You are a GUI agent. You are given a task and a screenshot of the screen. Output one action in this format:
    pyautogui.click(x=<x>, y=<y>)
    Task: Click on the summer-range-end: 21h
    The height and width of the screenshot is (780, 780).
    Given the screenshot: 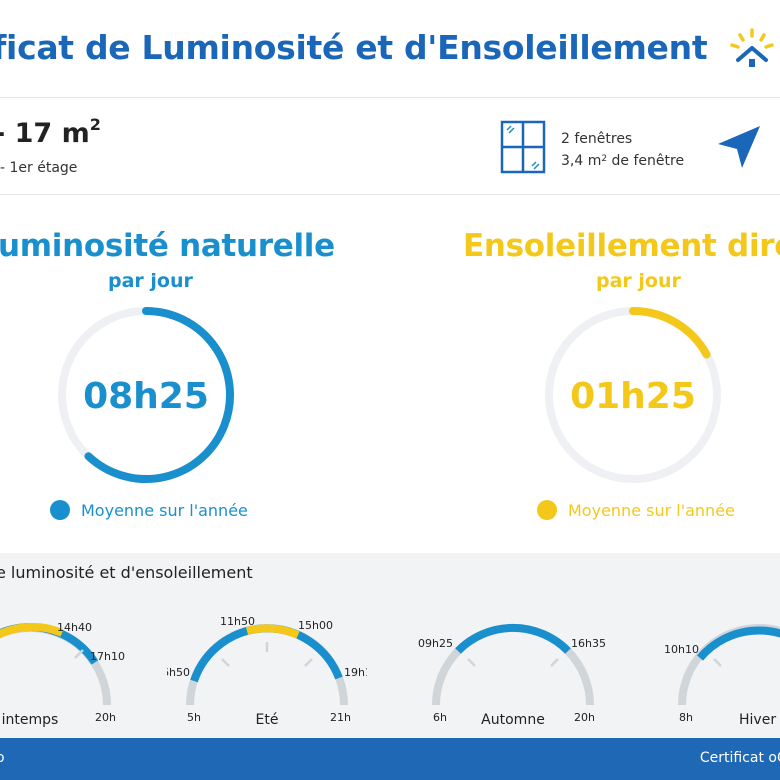 What is the action you would take?
    pyautogui.click(x=340, y=717)
    